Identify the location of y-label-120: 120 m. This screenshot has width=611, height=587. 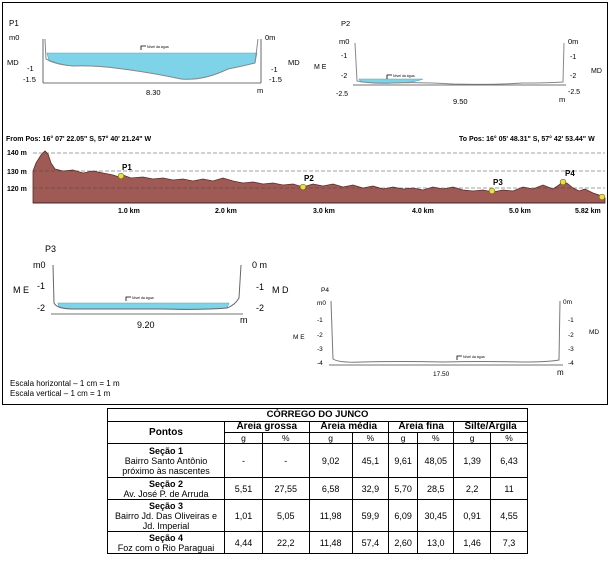
(17, 189).